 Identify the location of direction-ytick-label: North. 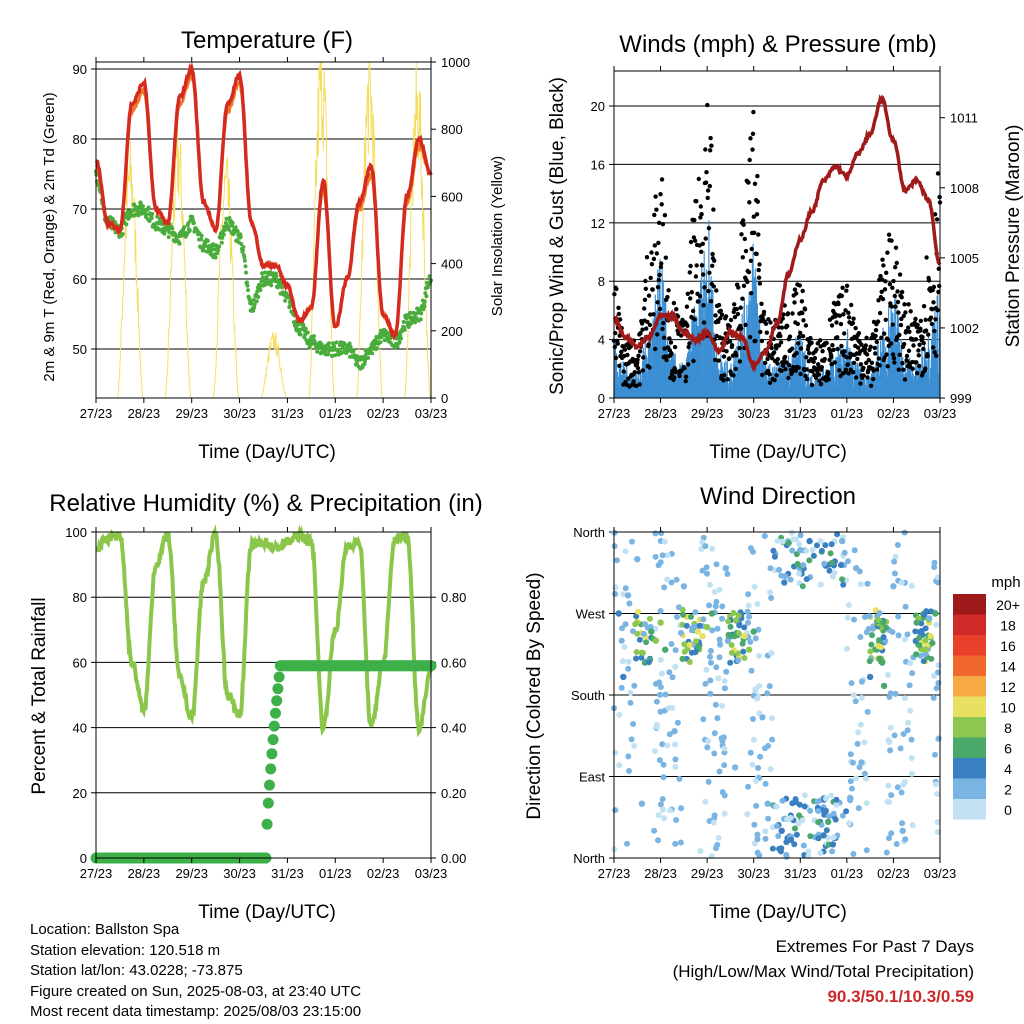
(589, 532).